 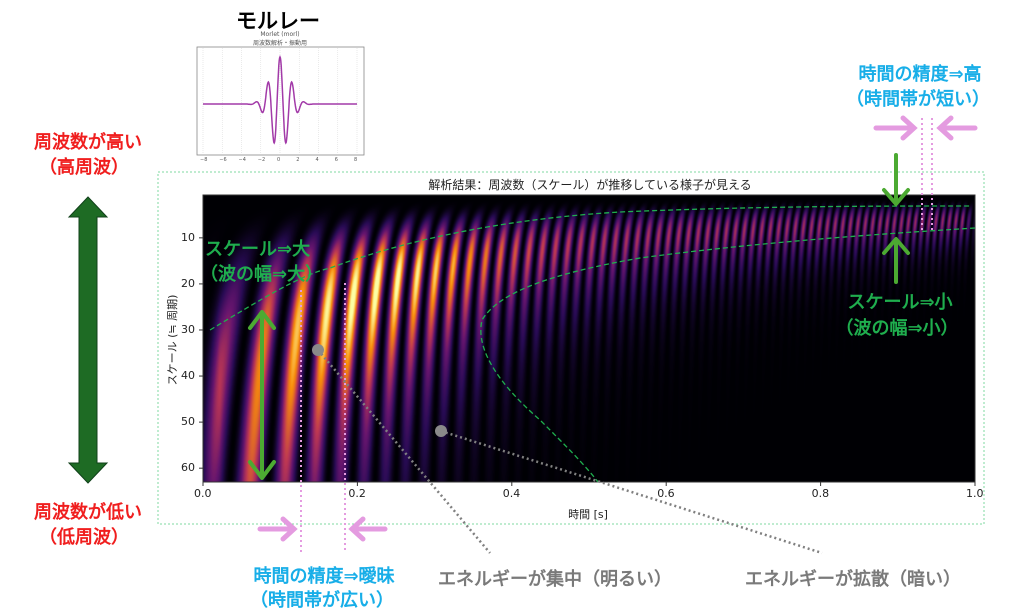 What do you see at coordinates (853, 579) in the screenshot?
I see `energy-diffuse-label: エネルギーが拡散（暗い）` at bounding box center [853, 579].